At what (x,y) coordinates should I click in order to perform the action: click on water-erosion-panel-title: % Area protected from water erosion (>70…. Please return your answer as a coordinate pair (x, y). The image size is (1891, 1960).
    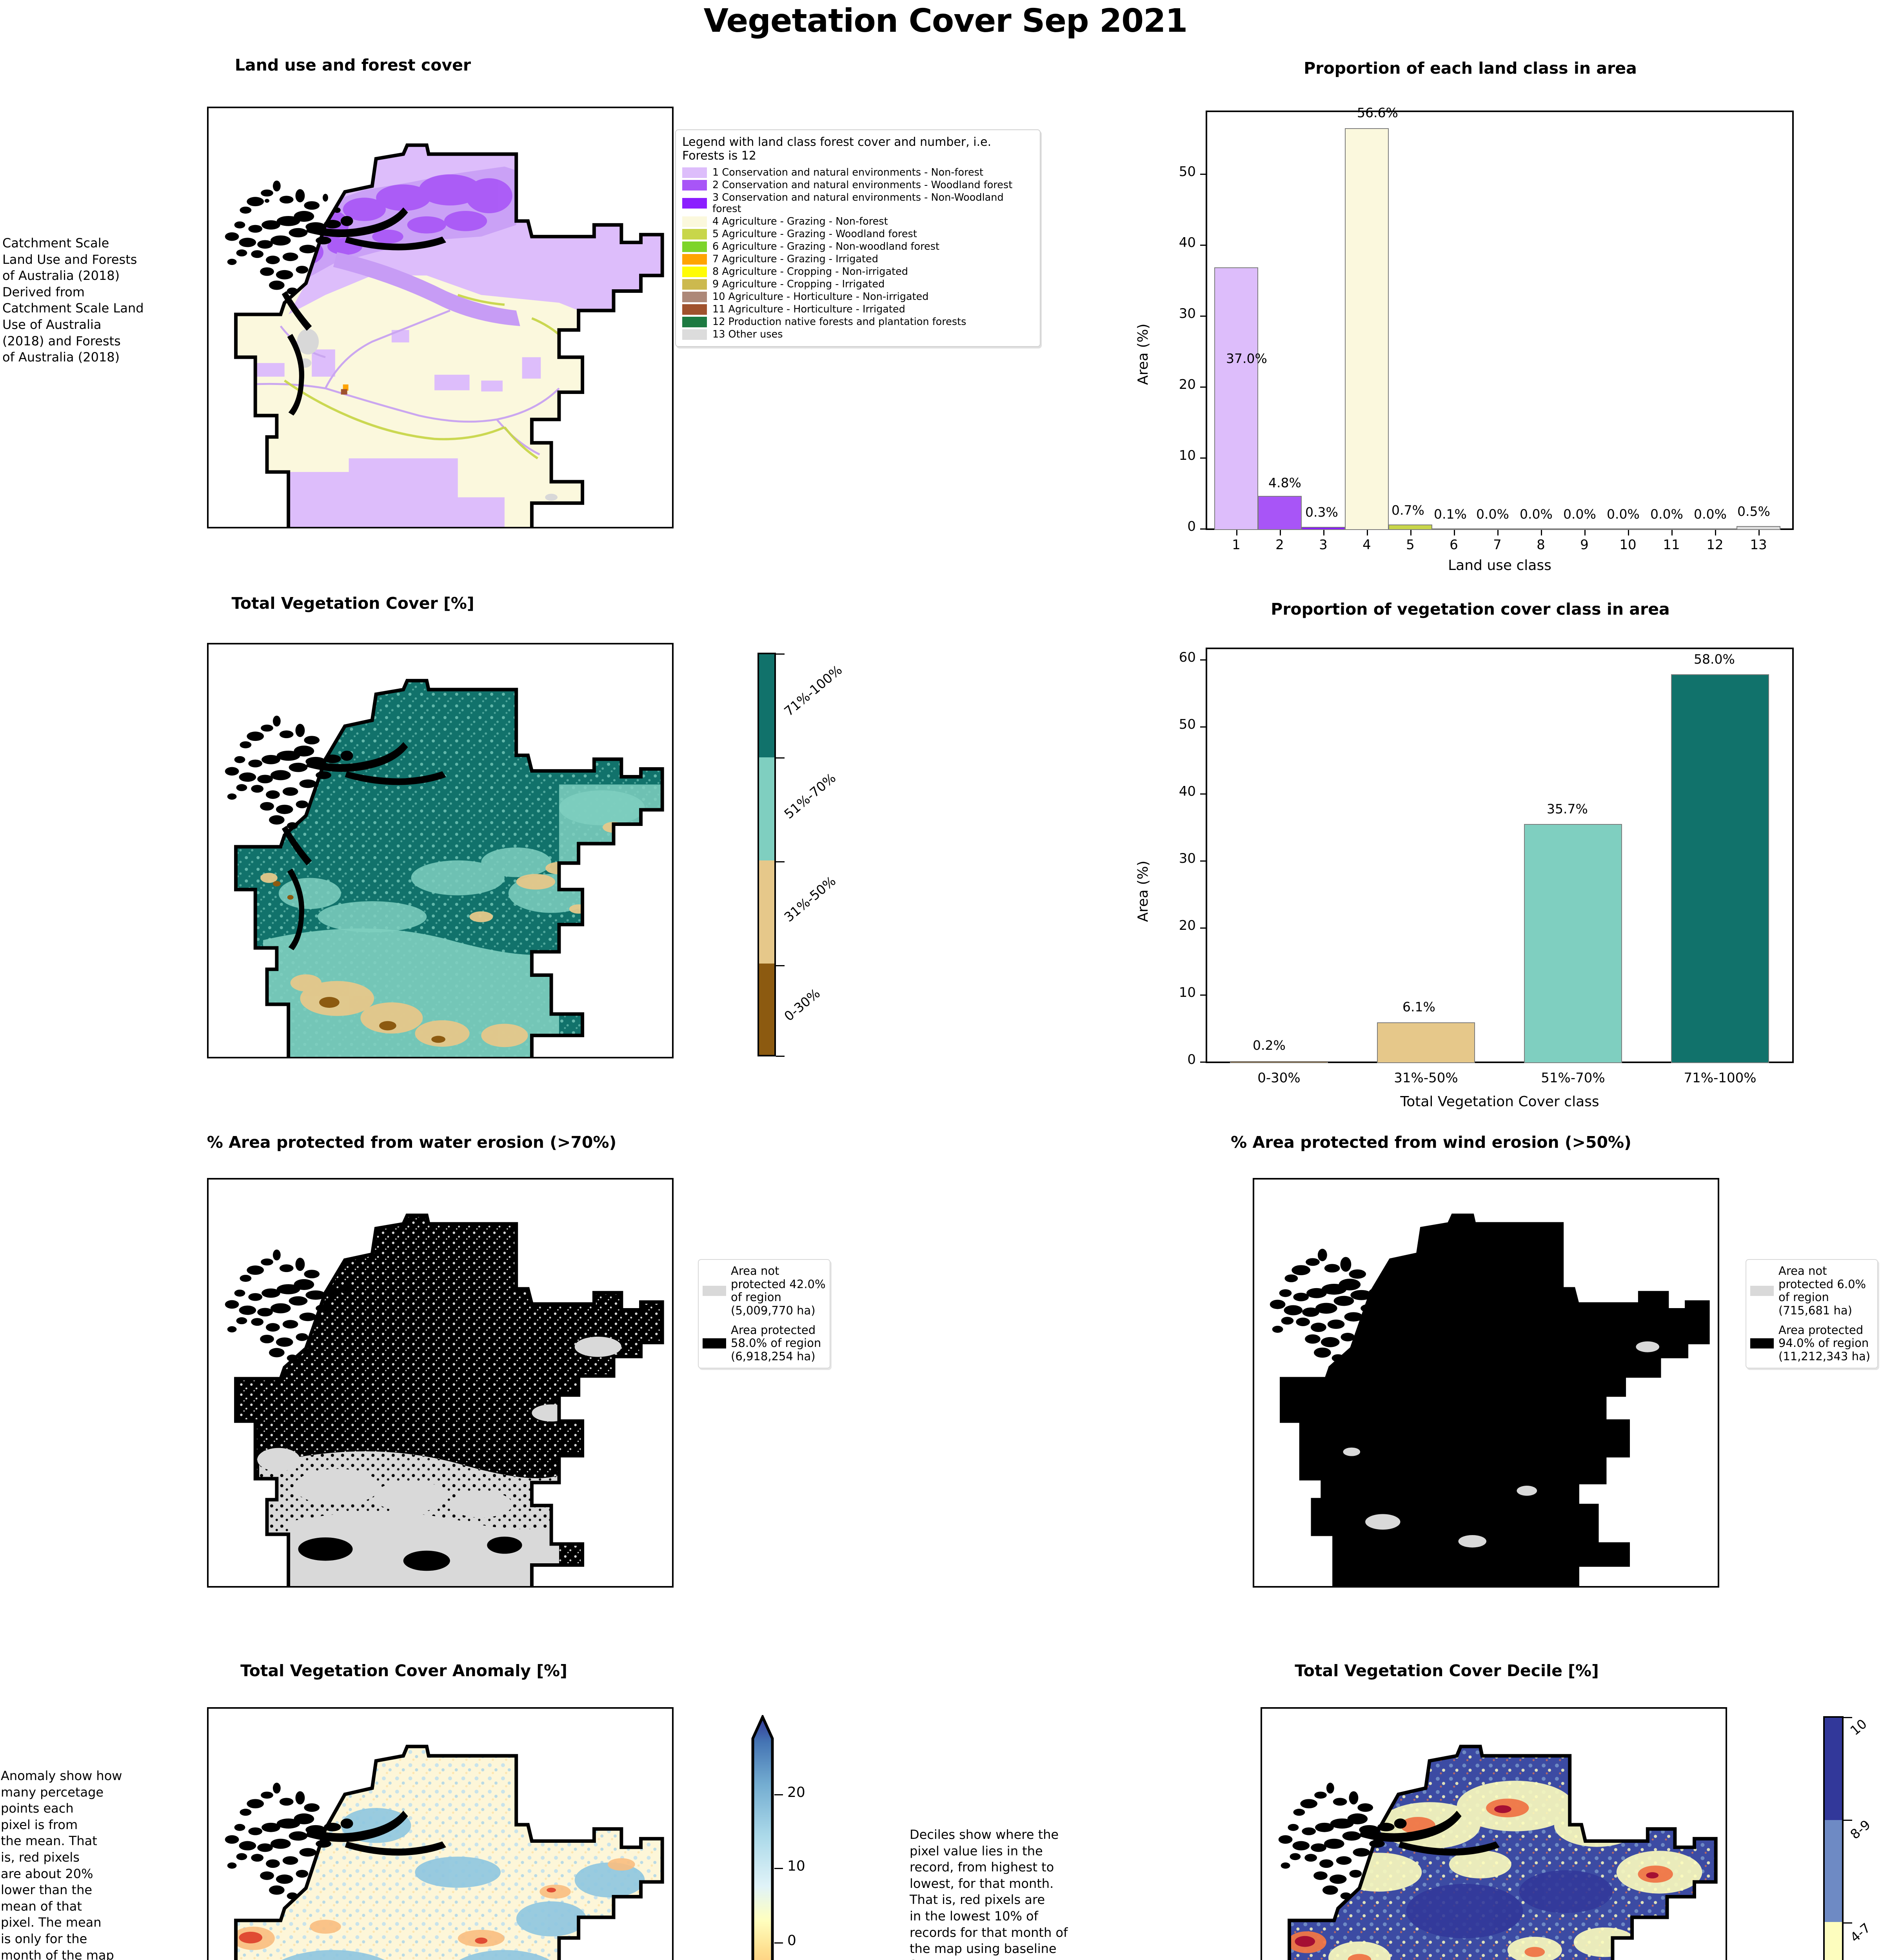
    Looking at the image, I should click on (412, 1142).